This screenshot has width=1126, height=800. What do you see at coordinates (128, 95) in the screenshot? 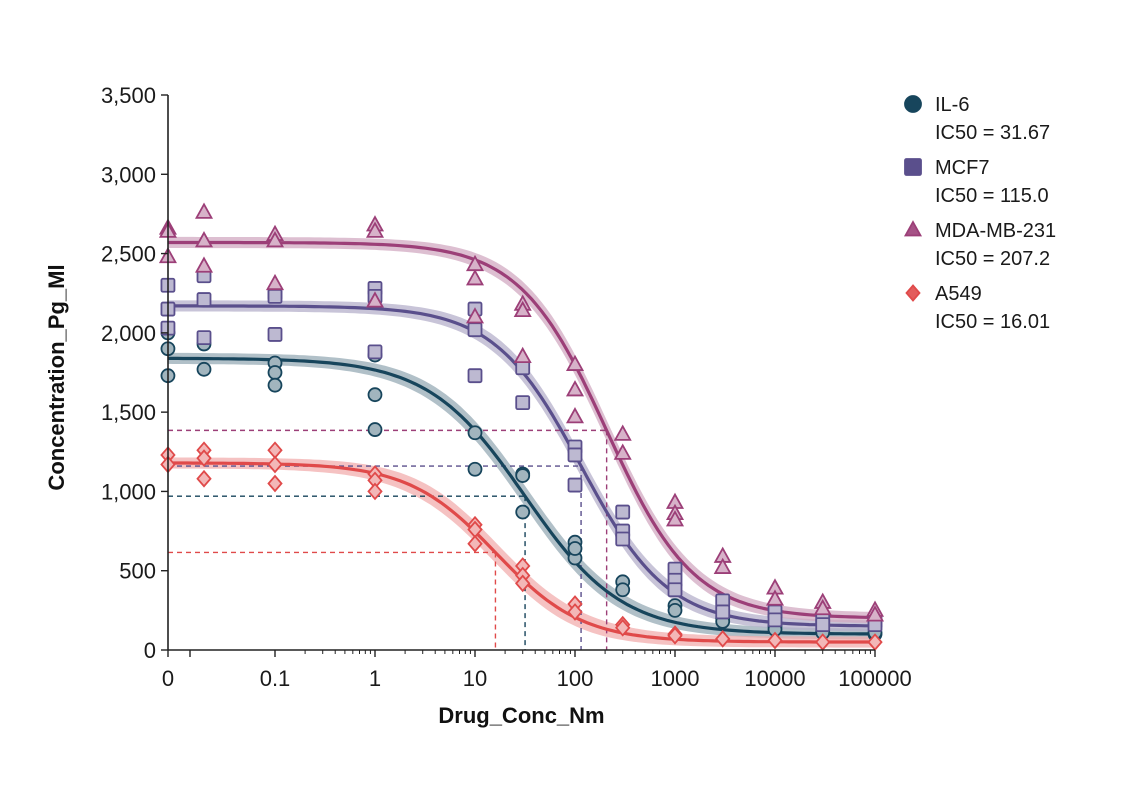
I see `y-tick-label: 3,500` at bounding box center [128, 95].